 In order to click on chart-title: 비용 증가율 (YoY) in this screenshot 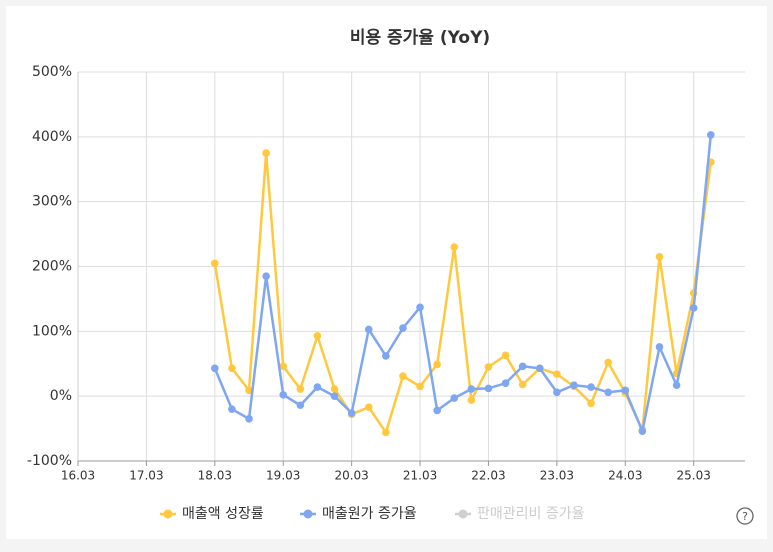, I will do `click(420, 38)`.